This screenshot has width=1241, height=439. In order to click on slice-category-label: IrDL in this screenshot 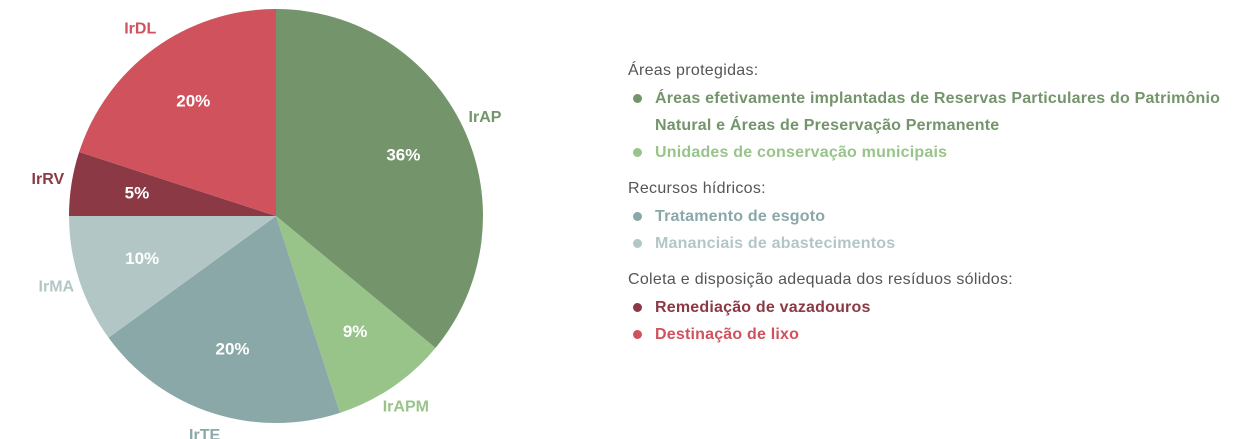, I will do `click(140, 28)`.